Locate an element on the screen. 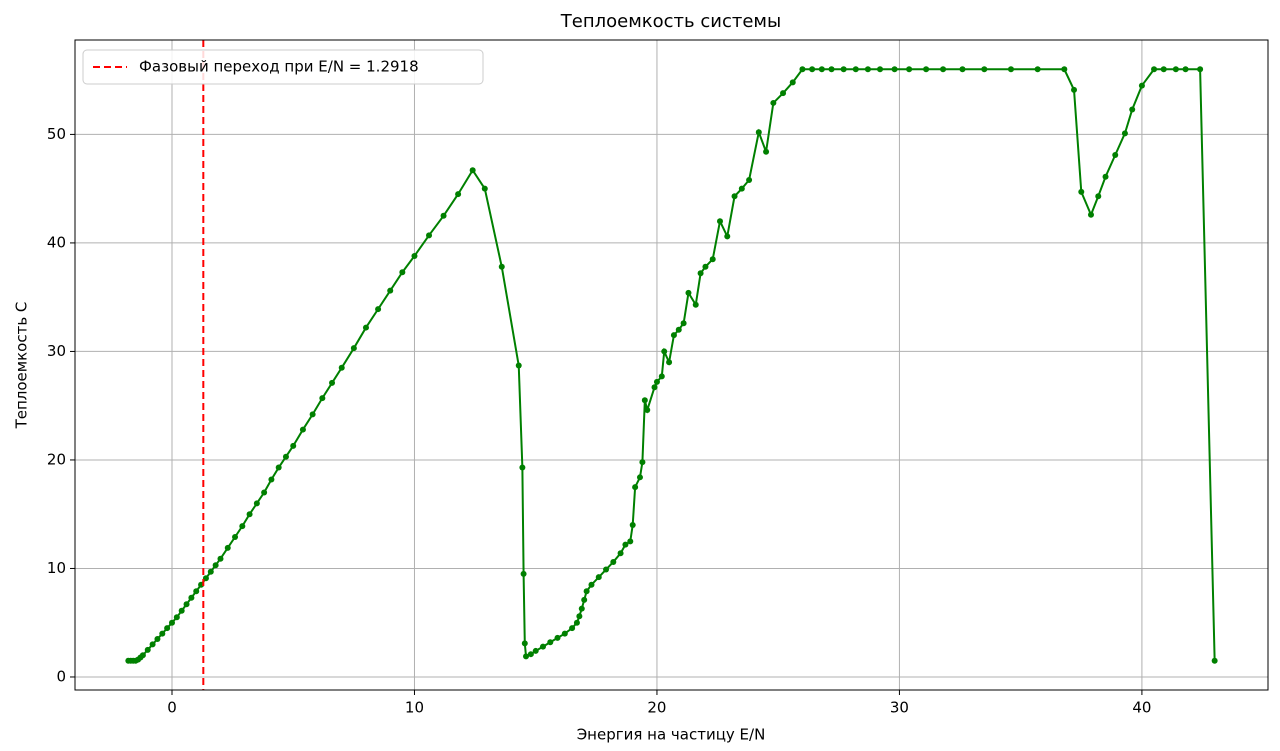  x-axis-label: Энергия на частицу E/N is located at coordinates (671, 735).